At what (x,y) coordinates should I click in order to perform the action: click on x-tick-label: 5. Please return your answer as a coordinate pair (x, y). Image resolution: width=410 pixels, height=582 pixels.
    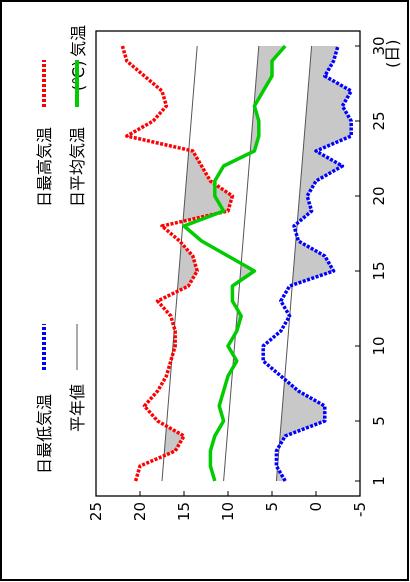
    Looking at the image, I should click on (379, 421).